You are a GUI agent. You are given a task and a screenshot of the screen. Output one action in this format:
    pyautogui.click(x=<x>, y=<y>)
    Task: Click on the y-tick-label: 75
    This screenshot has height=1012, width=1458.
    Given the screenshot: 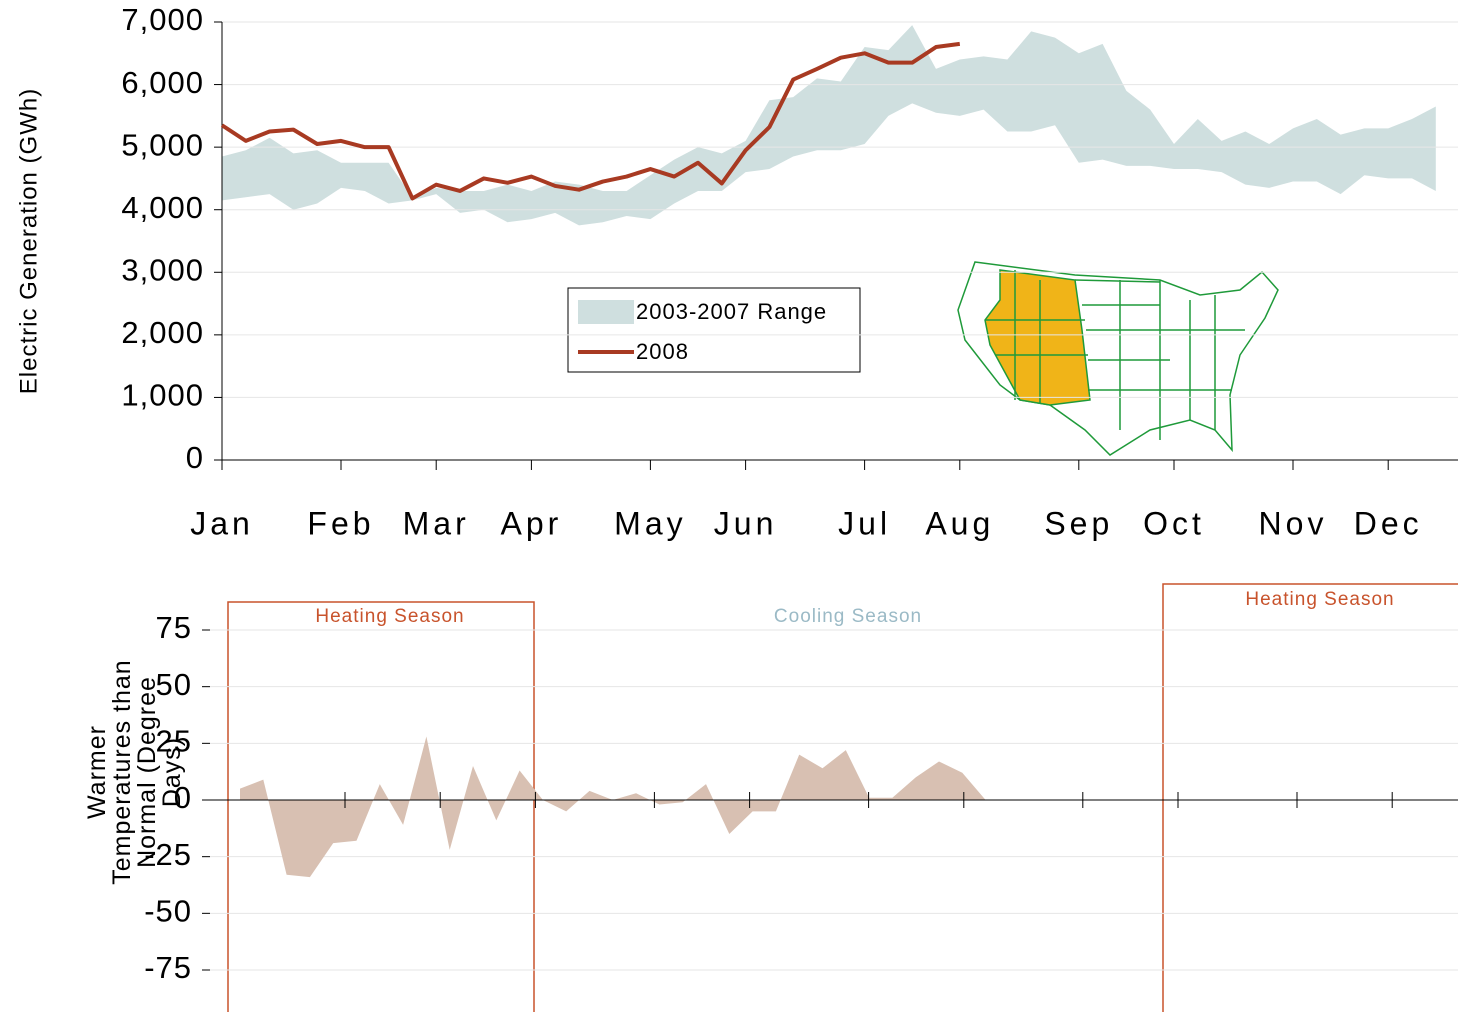 What is the action you would take?
    pyautogui.click(x=174, y=627)
    